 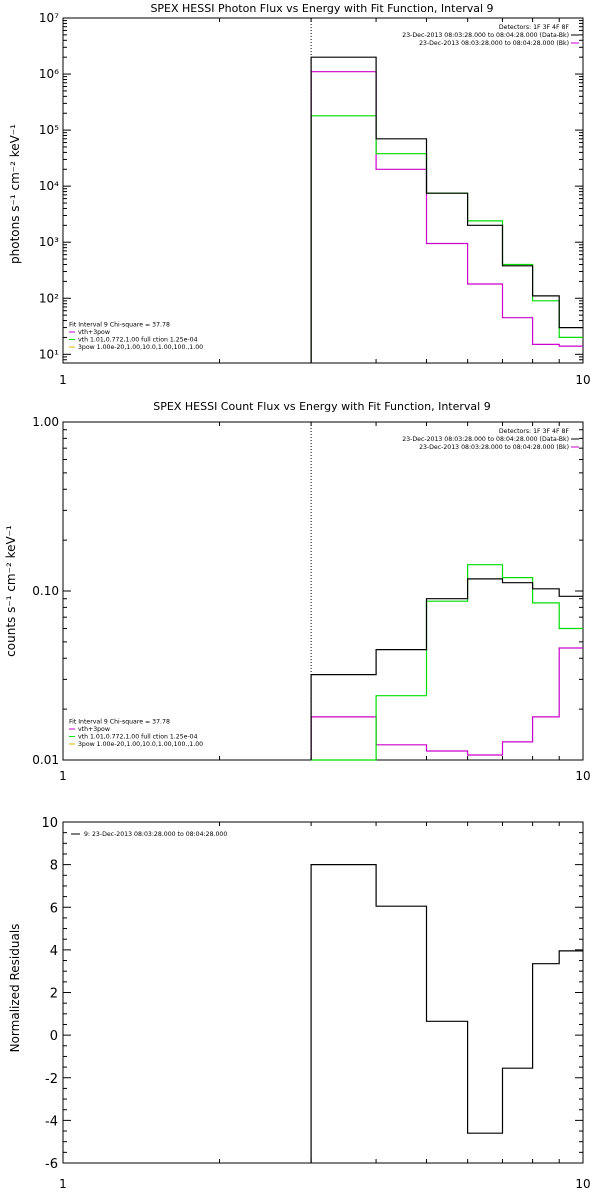 I want to click on photon-flux-y-tick-label: 10⁷, so click(x=49, y=18).